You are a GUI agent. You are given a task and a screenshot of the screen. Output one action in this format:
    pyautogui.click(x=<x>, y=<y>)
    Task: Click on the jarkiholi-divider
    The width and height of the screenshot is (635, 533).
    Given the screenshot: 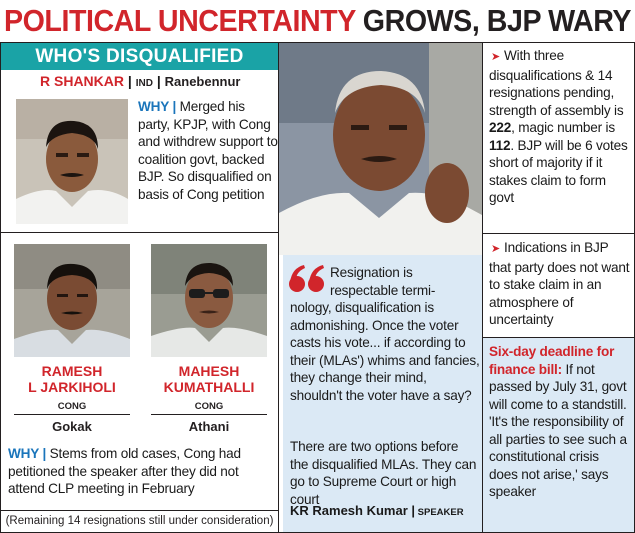 What is the action you would take?
    pyautogui.click(x=72, y=414)
    